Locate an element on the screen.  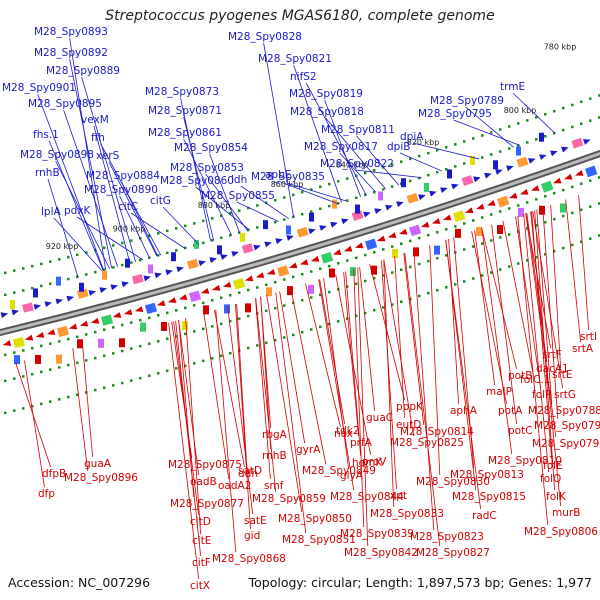
reverse-gene-label: hemK is located at coordinates (367, 463).